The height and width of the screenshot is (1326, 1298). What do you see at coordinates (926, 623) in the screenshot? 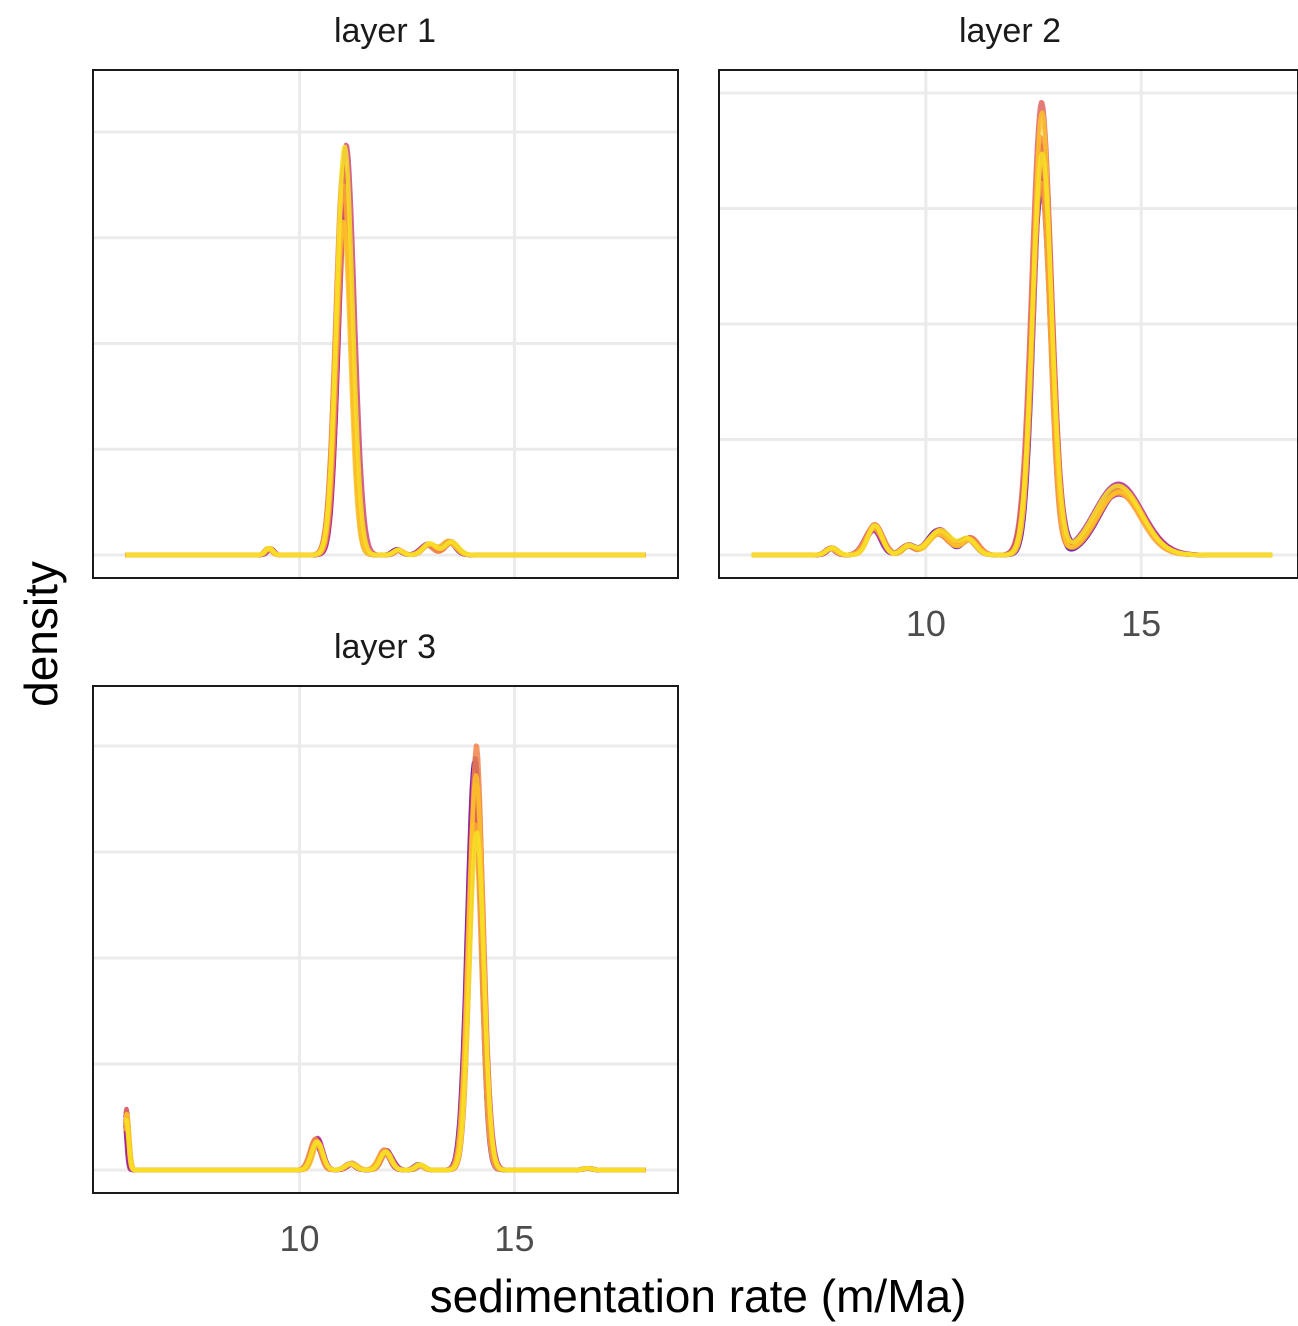
I see `panel-2-x-tick-10: 10` at bounding box center [926, 623].